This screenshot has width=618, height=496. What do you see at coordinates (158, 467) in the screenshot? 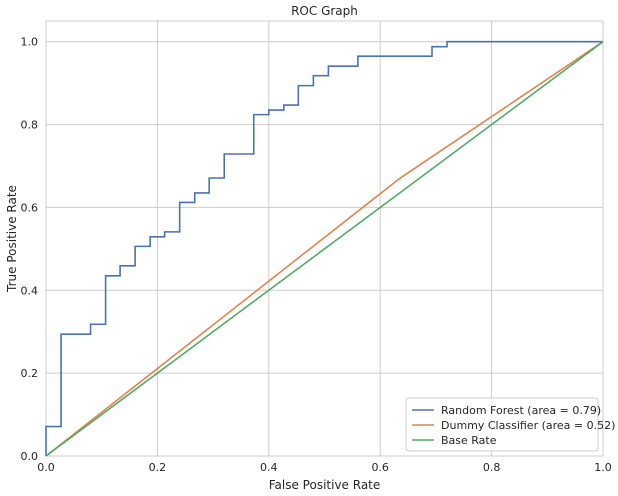
I see `x-tick-label: 0.2` at bounding box center [158, 467].